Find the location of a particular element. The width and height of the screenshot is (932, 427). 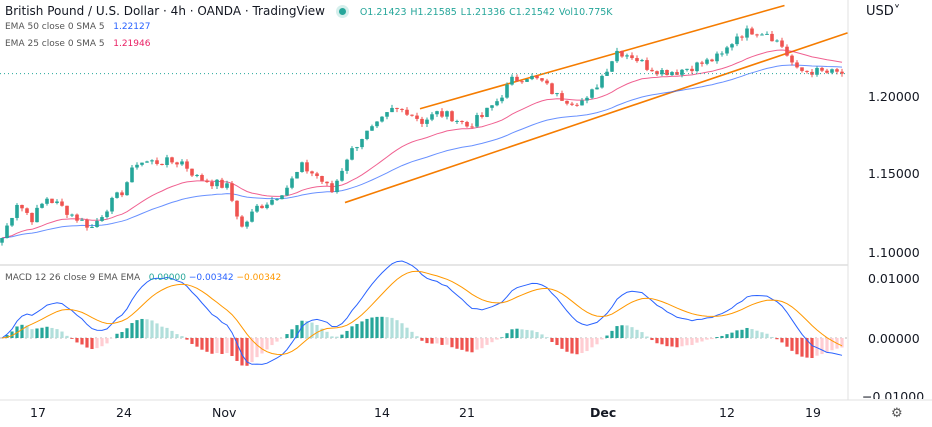

time-tick: 19 is located at coordinates (813, 412).